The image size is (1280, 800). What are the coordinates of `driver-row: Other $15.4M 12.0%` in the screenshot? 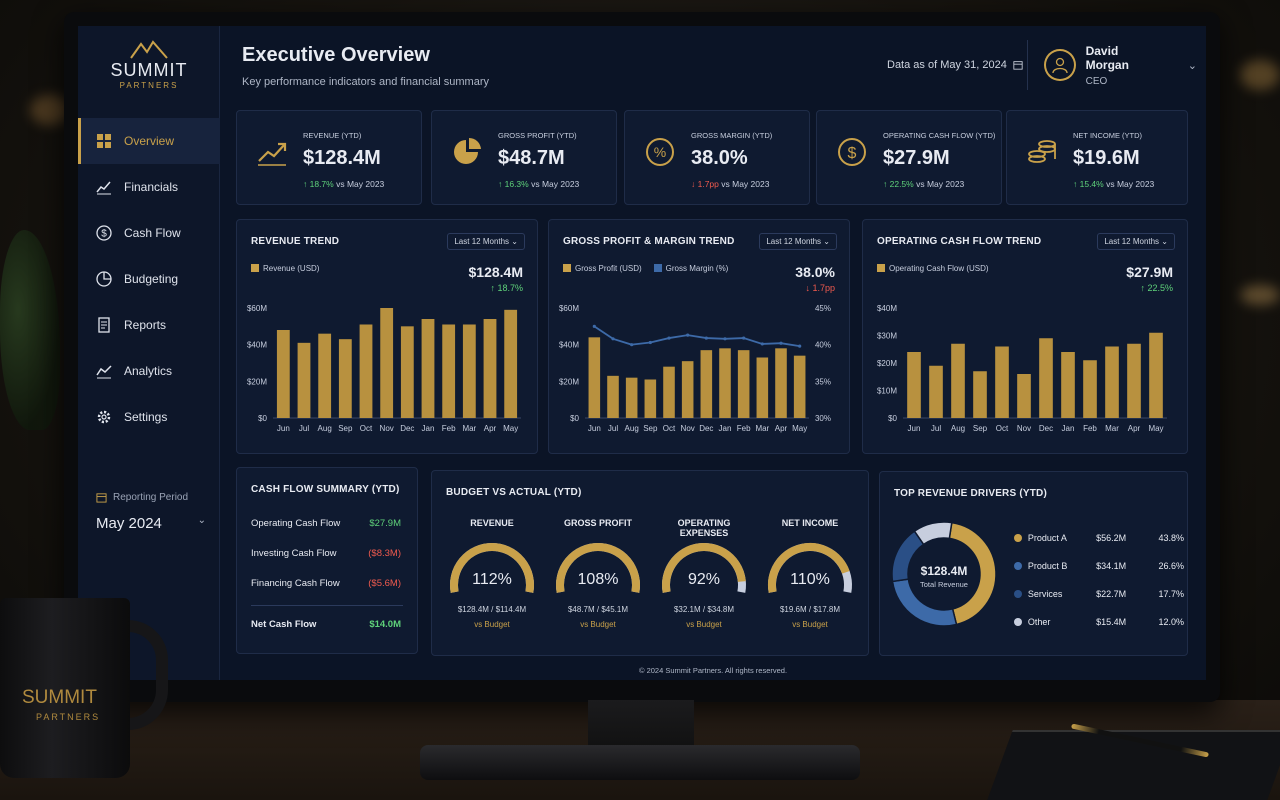 It's located at (1099, 622).